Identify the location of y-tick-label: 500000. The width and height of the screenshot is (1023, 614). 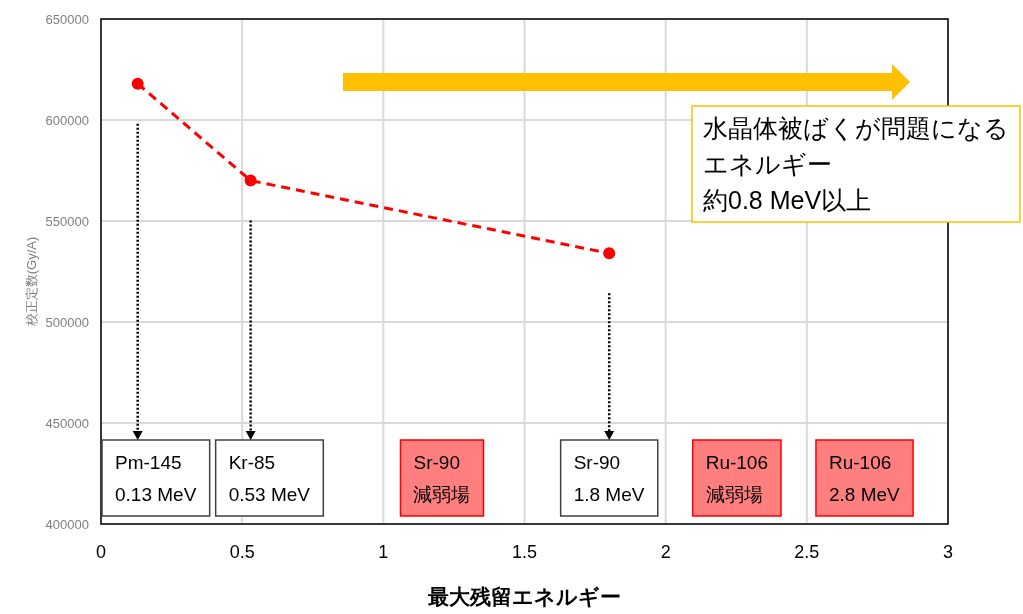
(67, 322).